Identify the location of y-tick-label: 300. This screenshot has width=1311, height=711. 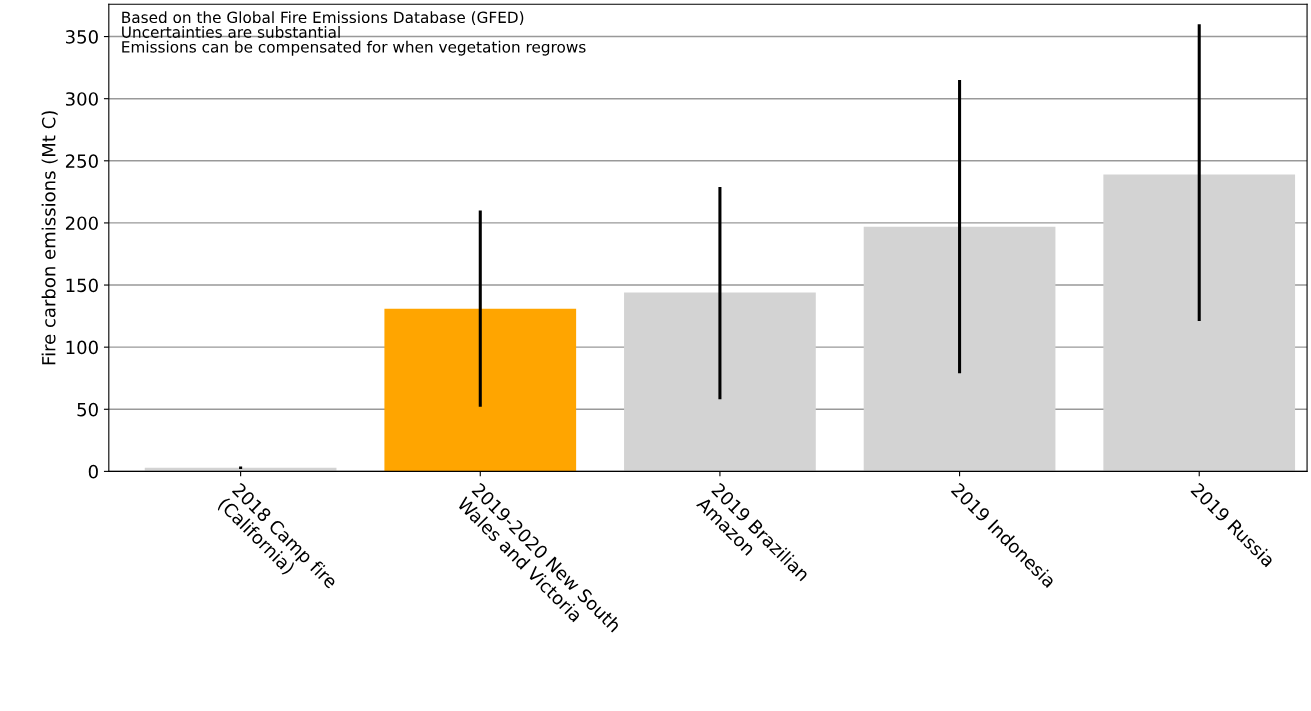
(82, 99).